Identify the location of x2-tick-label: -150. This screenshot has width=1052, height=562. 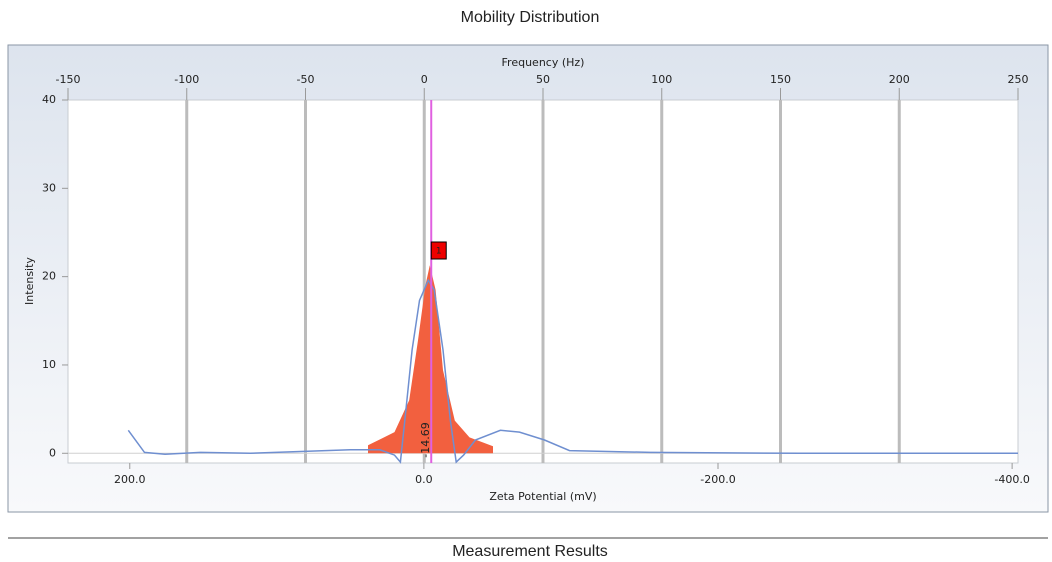
(68, 79).